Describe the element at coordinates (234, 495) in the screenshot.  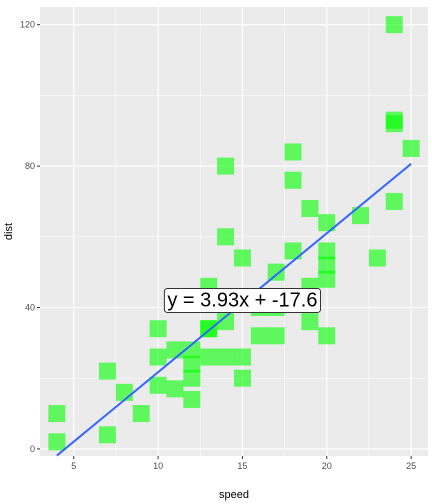
I see `x-axis-title: speed` at that location.